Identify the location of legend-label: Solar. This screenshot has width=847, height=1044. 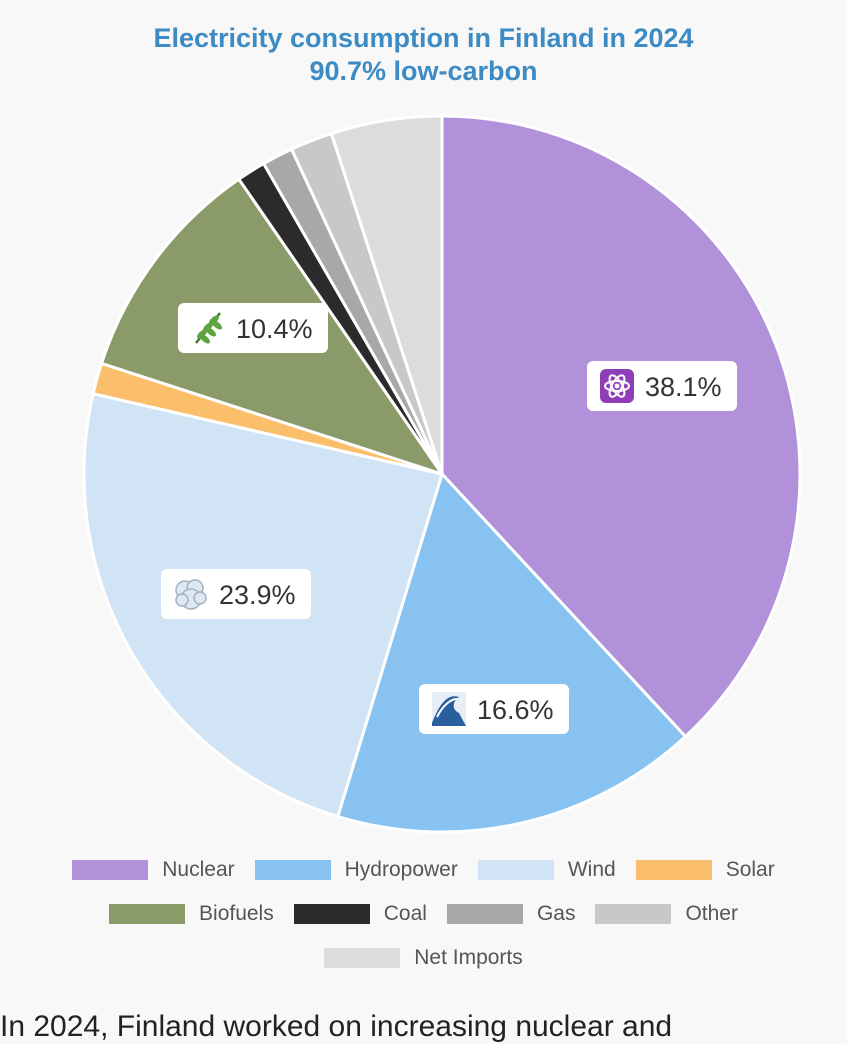
(750, 869).